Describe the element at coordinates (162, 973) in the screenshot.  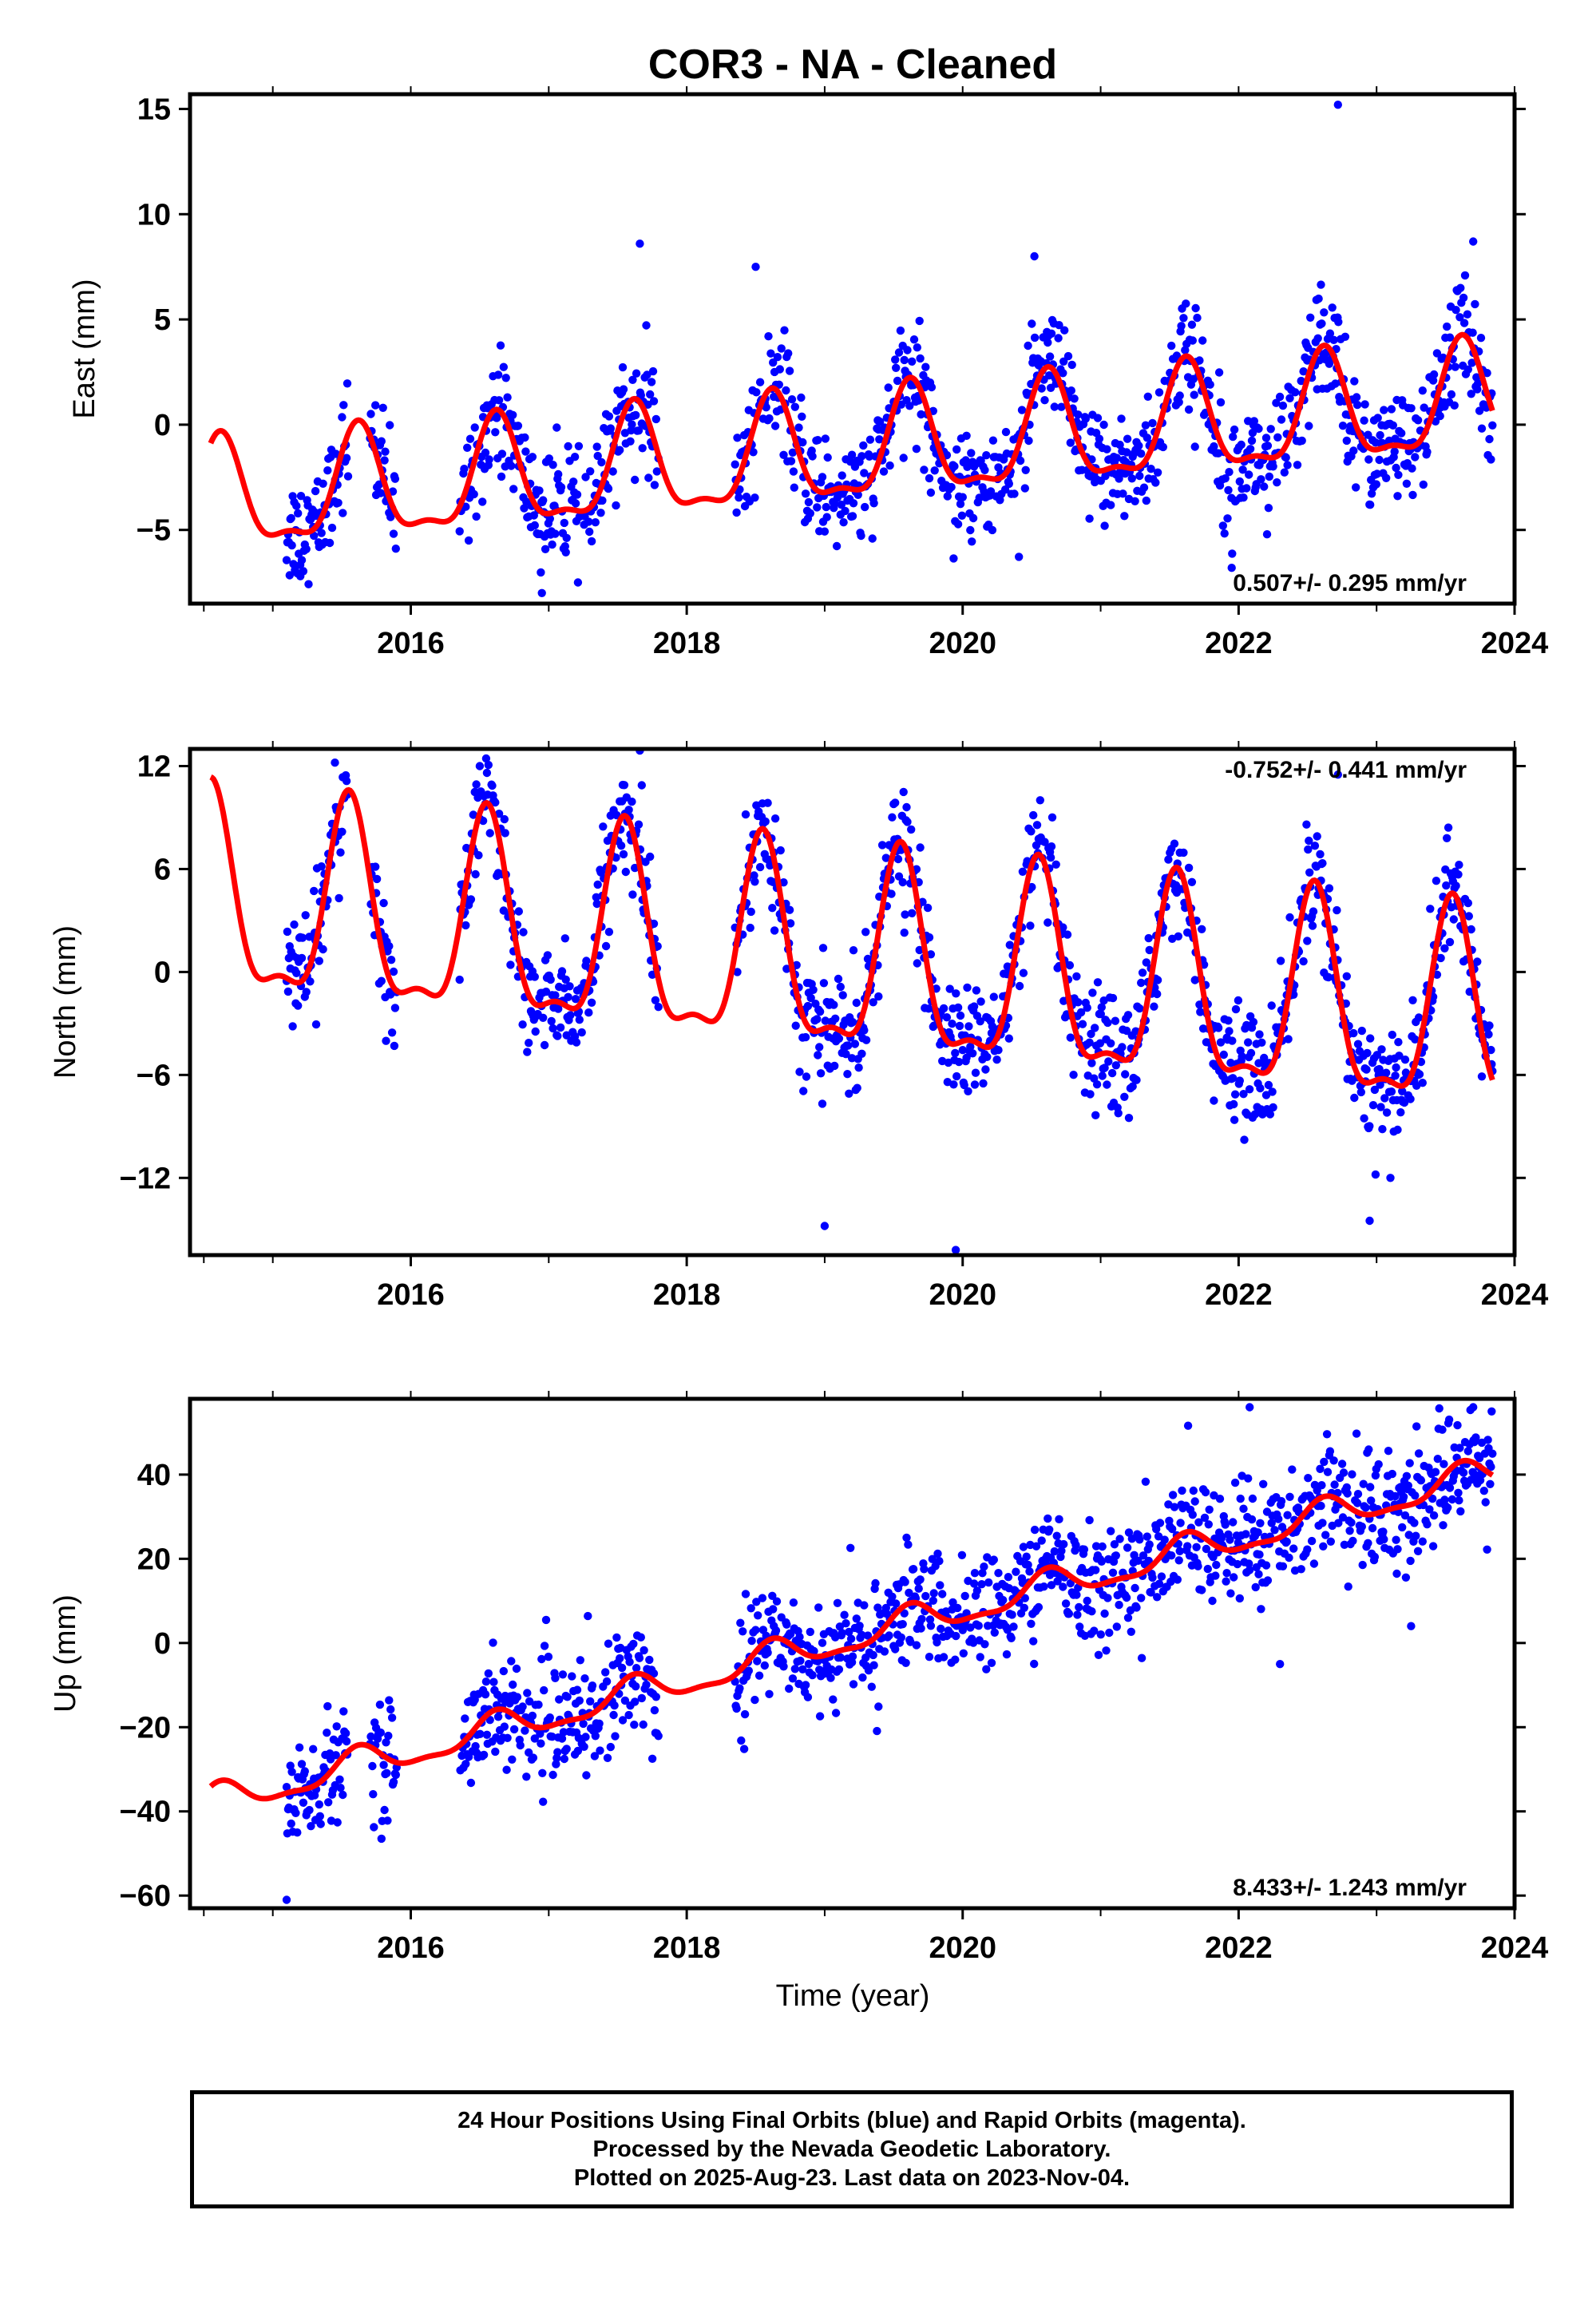
I see `y-tick-label: 0` at that location.